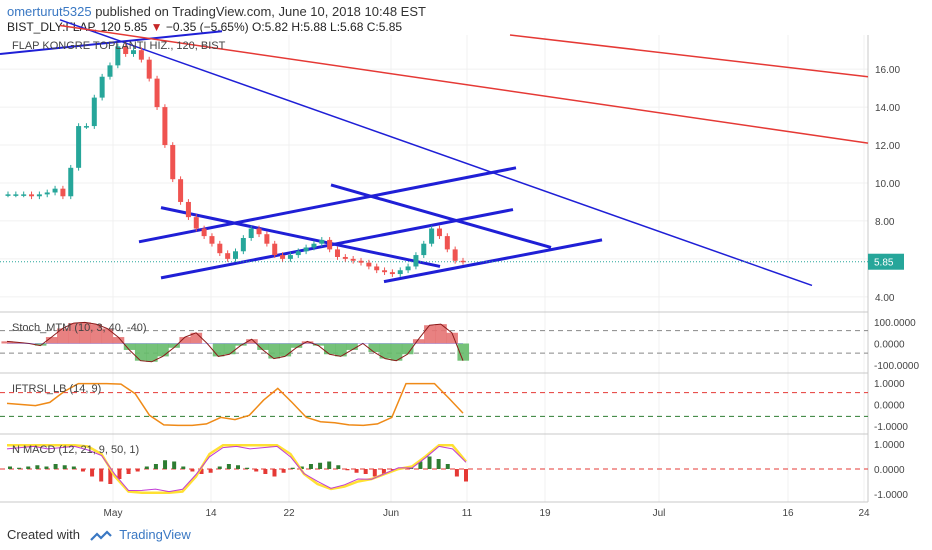  I want to click on x-tick-label: 14, so click(211, 513).